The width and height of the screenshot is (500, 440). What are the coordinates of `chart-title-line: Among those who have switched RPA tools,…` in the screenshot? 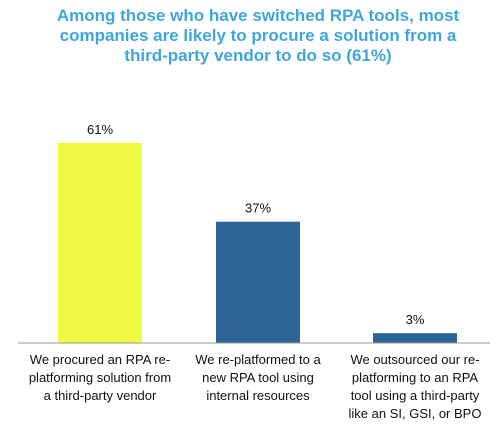 It's located at (258, 15).